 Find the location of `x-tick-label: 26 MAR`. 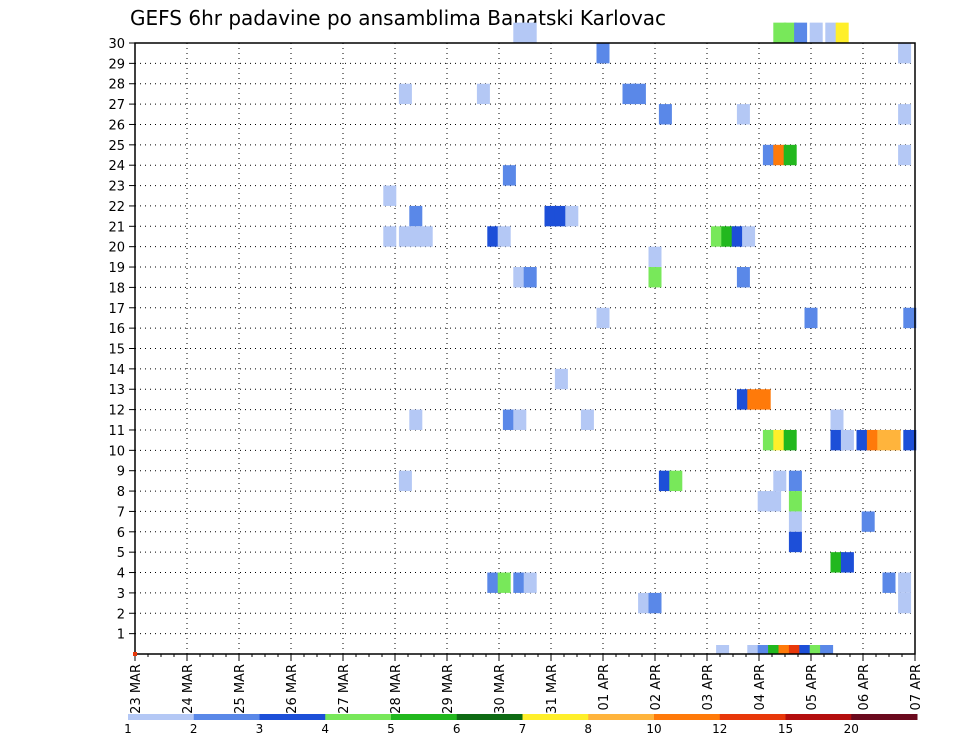

x-tick-label: 26 MAR is located at coordinates (292, 689).